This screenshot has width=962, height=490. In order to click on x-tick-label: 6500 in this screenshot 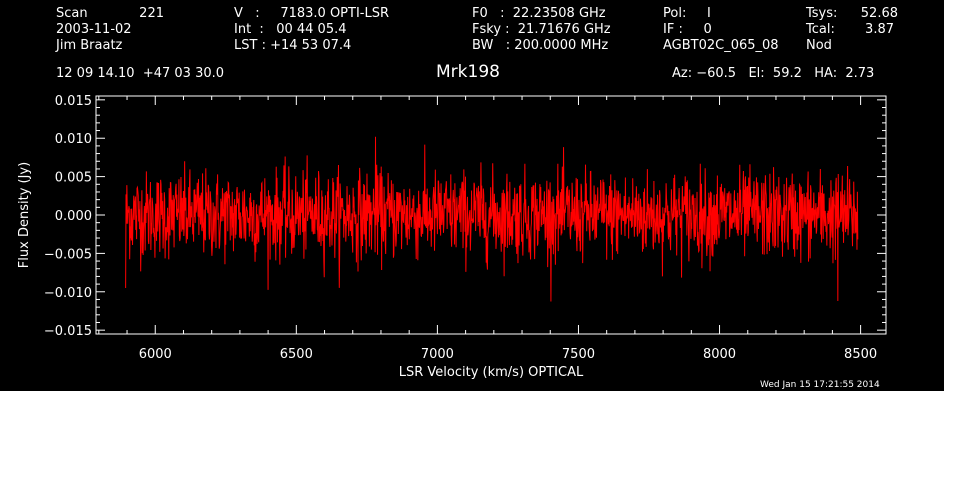, I will do `click(296, 354)`.